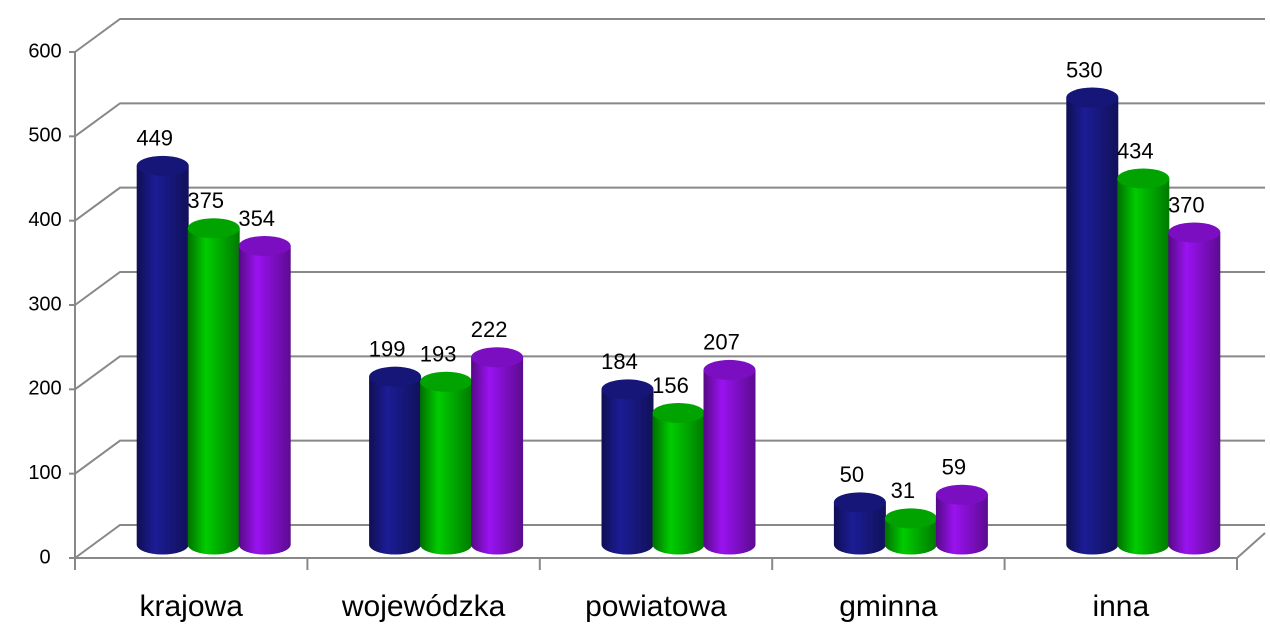 This screenshot has height=628, width=1270. I want to click on value-label: 156, so click(670, 385).